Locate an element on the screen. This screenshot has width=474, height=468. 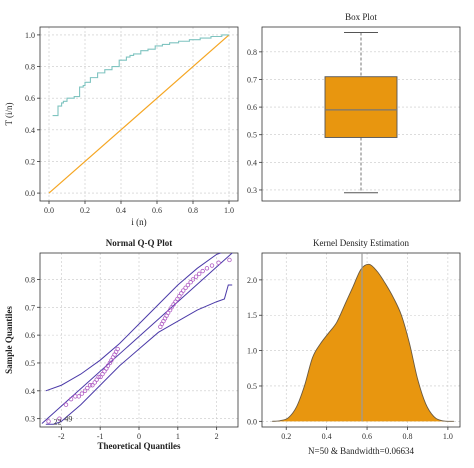
qq-x-axis-label: Theoretical Quantiles is located at coordinates (139, 446).